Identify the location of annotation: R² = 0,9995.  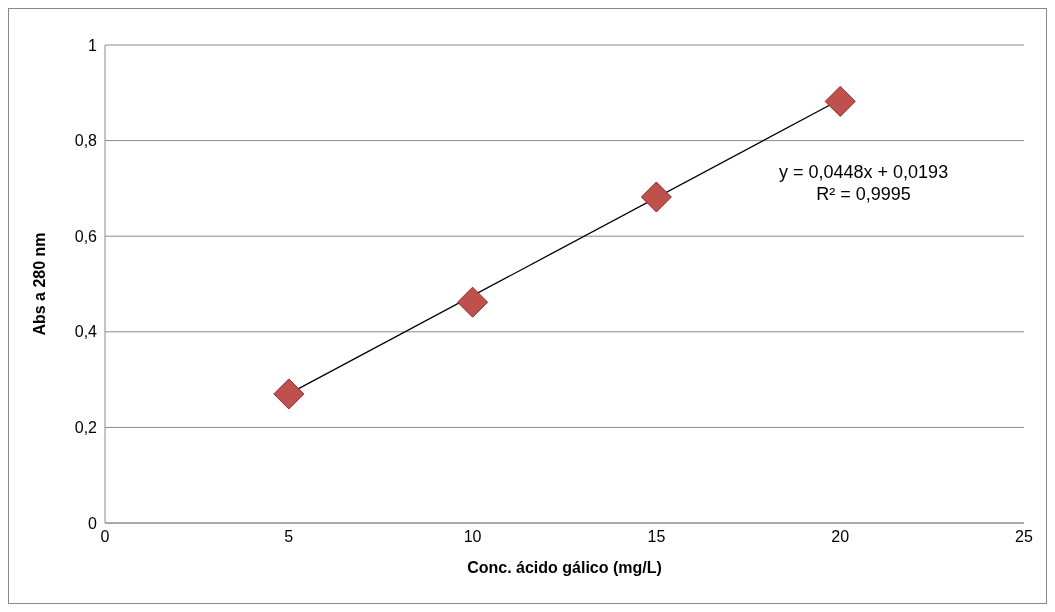
(863, 194).